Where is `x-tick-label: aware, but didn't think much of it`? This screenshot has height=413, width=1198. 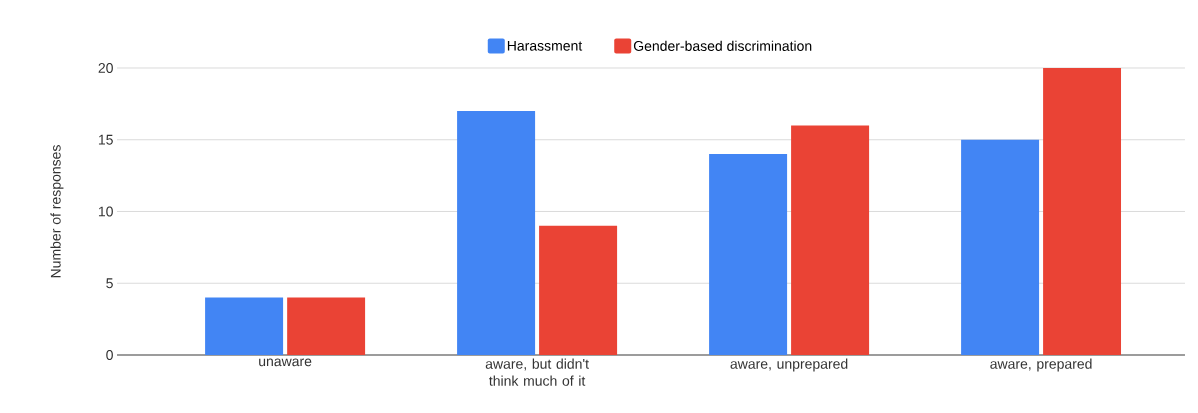 x-tick-label: aware, but didn't think much of it is located at coordinates (537, 372).